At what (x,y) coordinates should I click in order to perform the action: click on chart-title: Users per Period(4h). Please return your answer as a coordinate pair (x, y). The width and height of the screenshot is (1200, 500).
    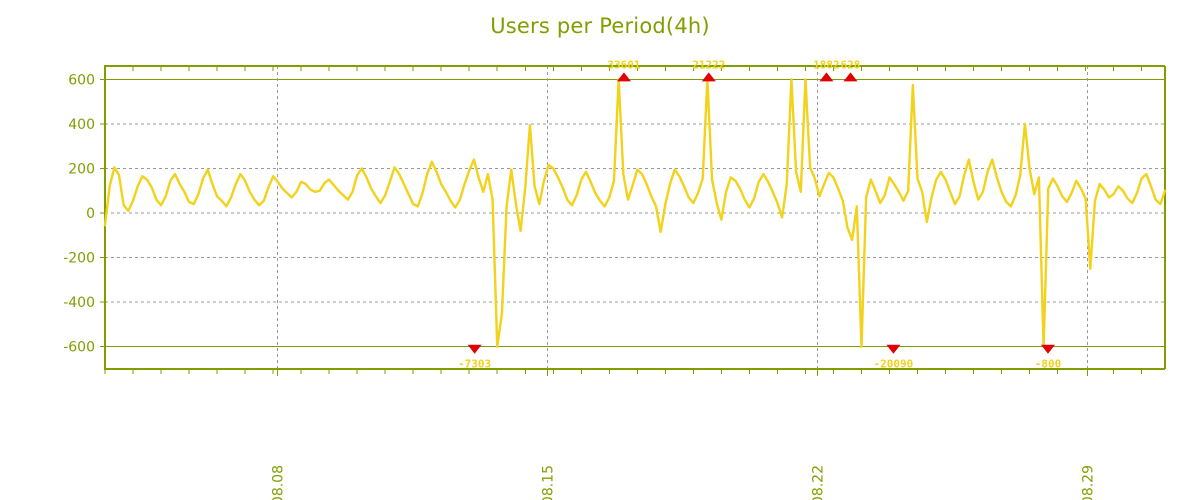
    Looking at the image, I should click on (600, 26).